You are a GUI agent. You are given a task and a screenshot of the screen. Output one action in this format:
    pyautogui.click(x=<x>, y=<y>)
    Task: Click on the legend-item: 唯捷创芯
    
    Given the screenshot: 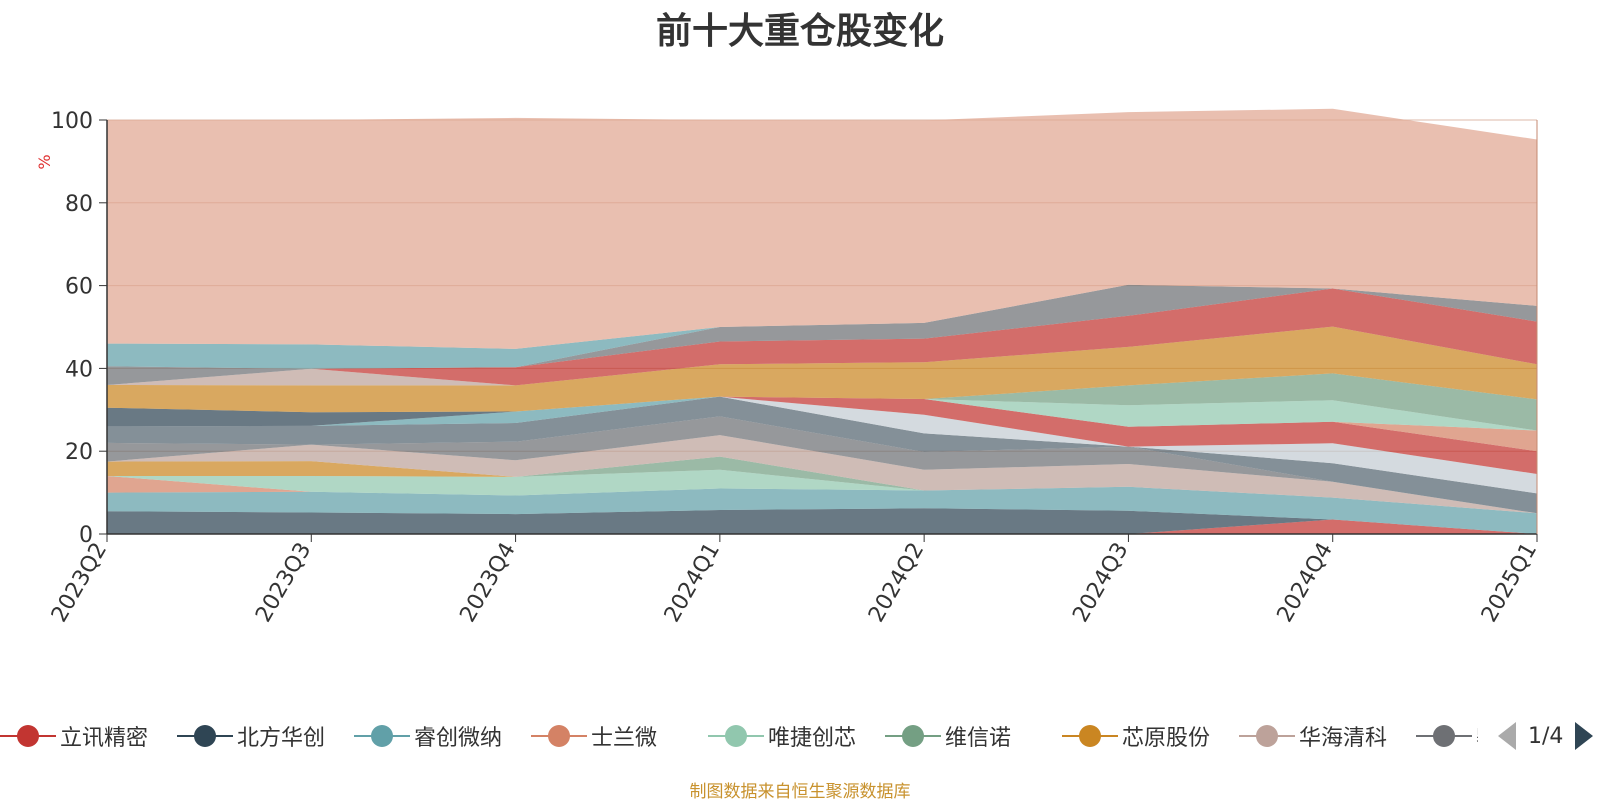 What is the action you would take?
    pyautogui.click(x=782, y=736)
    